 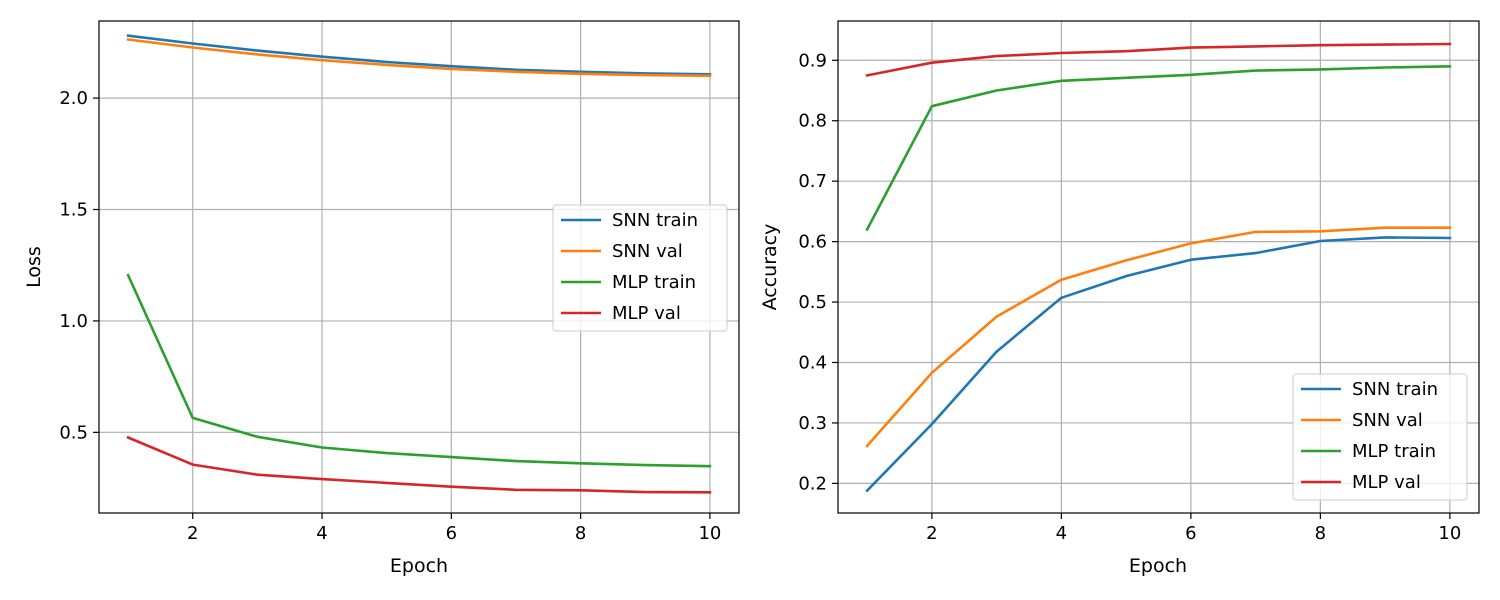 I want to click on loss-y-axis-label: Loss, so click(x=34, y=267).